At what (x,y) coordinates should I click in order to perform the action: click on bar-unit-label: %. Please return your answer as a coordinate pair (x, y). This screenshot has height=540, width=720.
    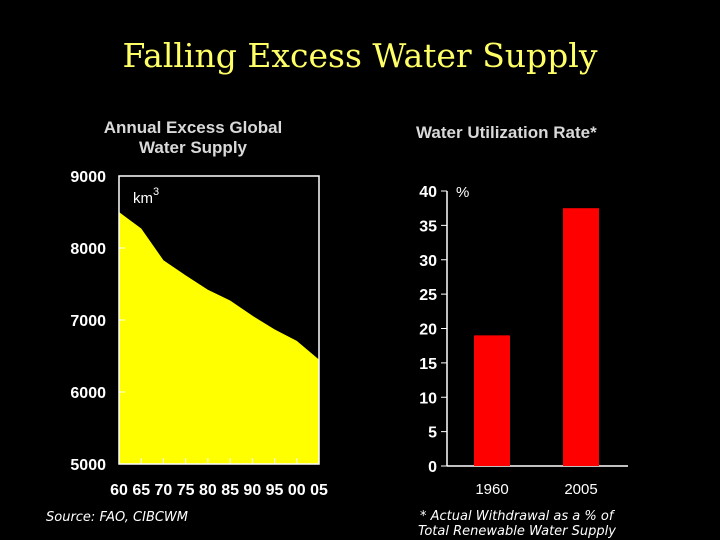
    Looking at the image, I should click on (462, 192).